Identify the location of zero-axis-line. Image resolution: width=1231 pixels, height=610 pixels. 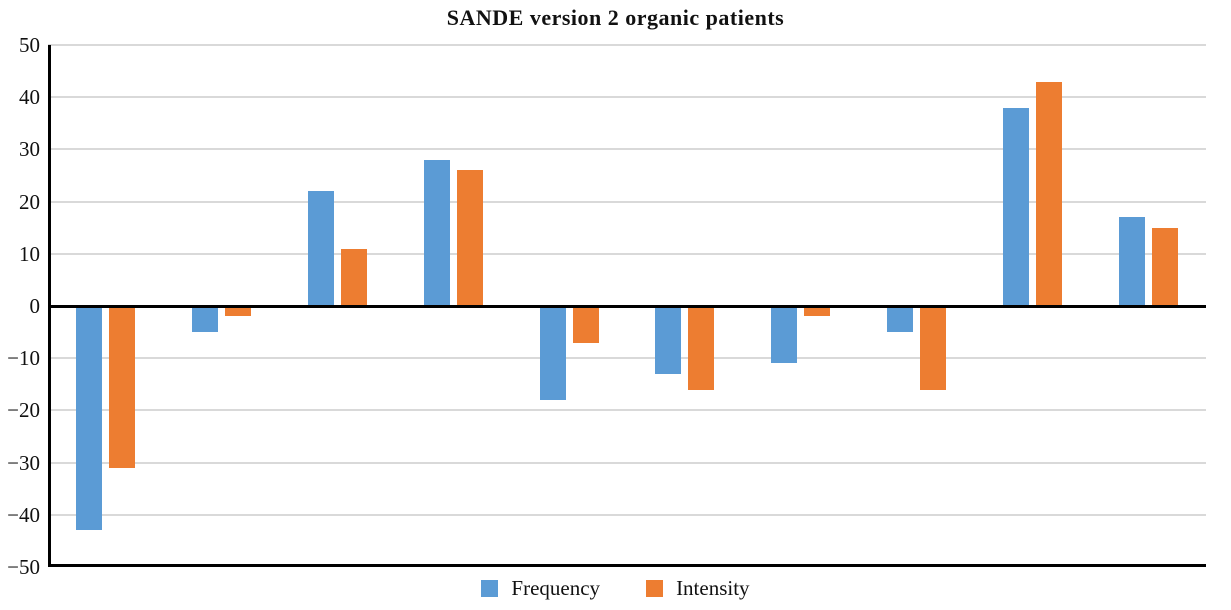
(627, 306).